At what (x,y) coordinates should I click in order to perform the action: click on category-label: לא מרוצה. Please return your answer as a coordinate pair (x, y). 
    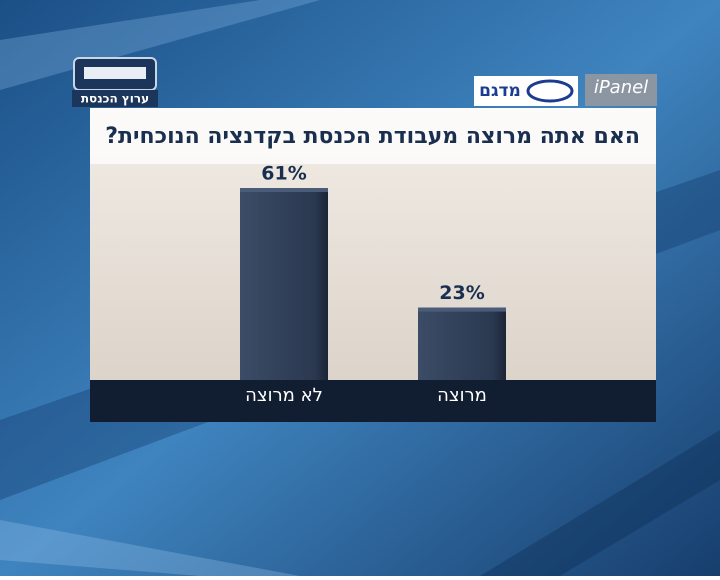
    Looking at the image, I should click on (284, 395).